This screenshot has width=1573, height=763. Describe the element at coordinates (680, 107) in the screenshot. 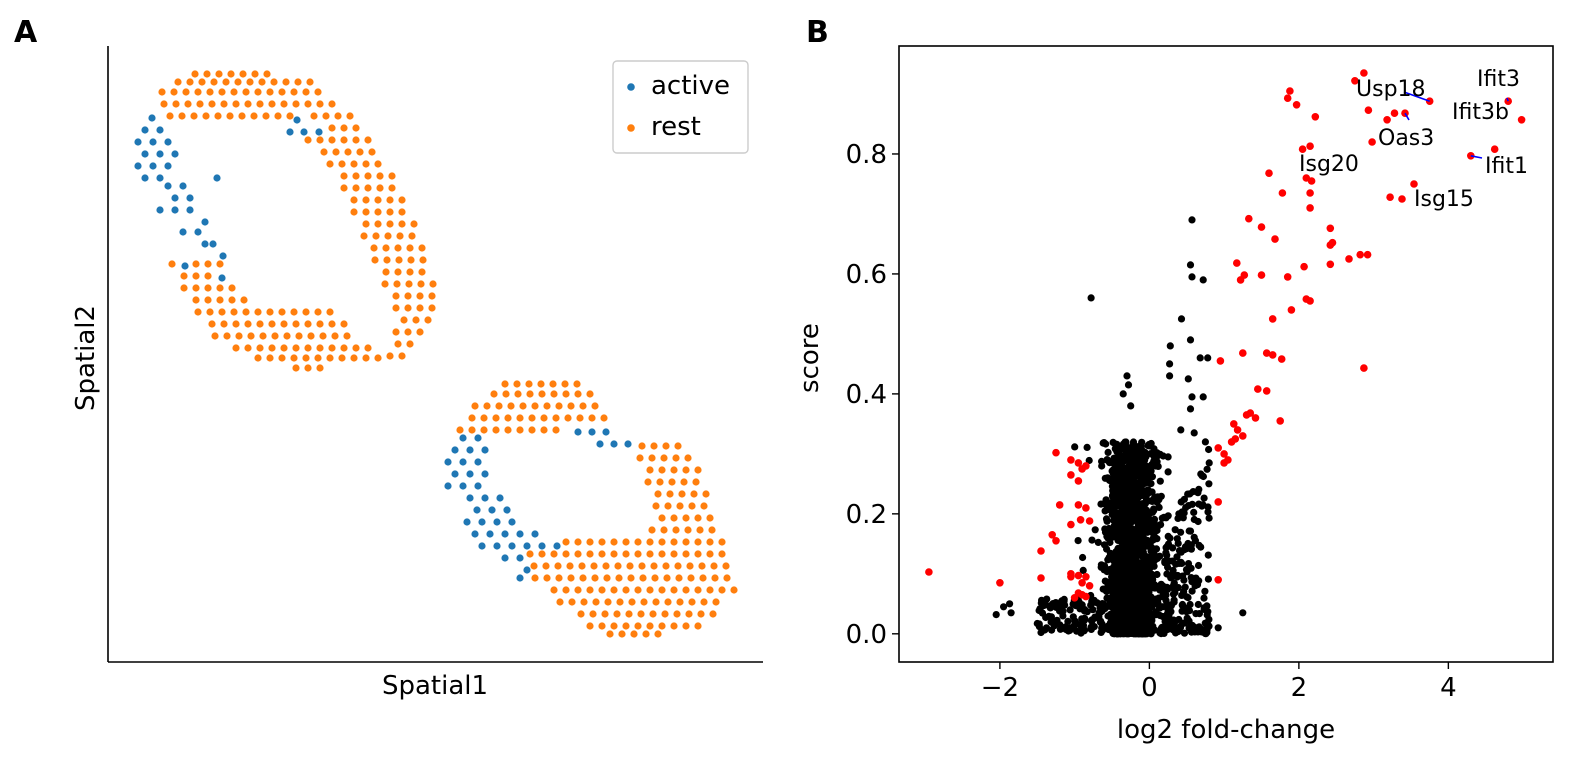

I see `legend-box` at that location.